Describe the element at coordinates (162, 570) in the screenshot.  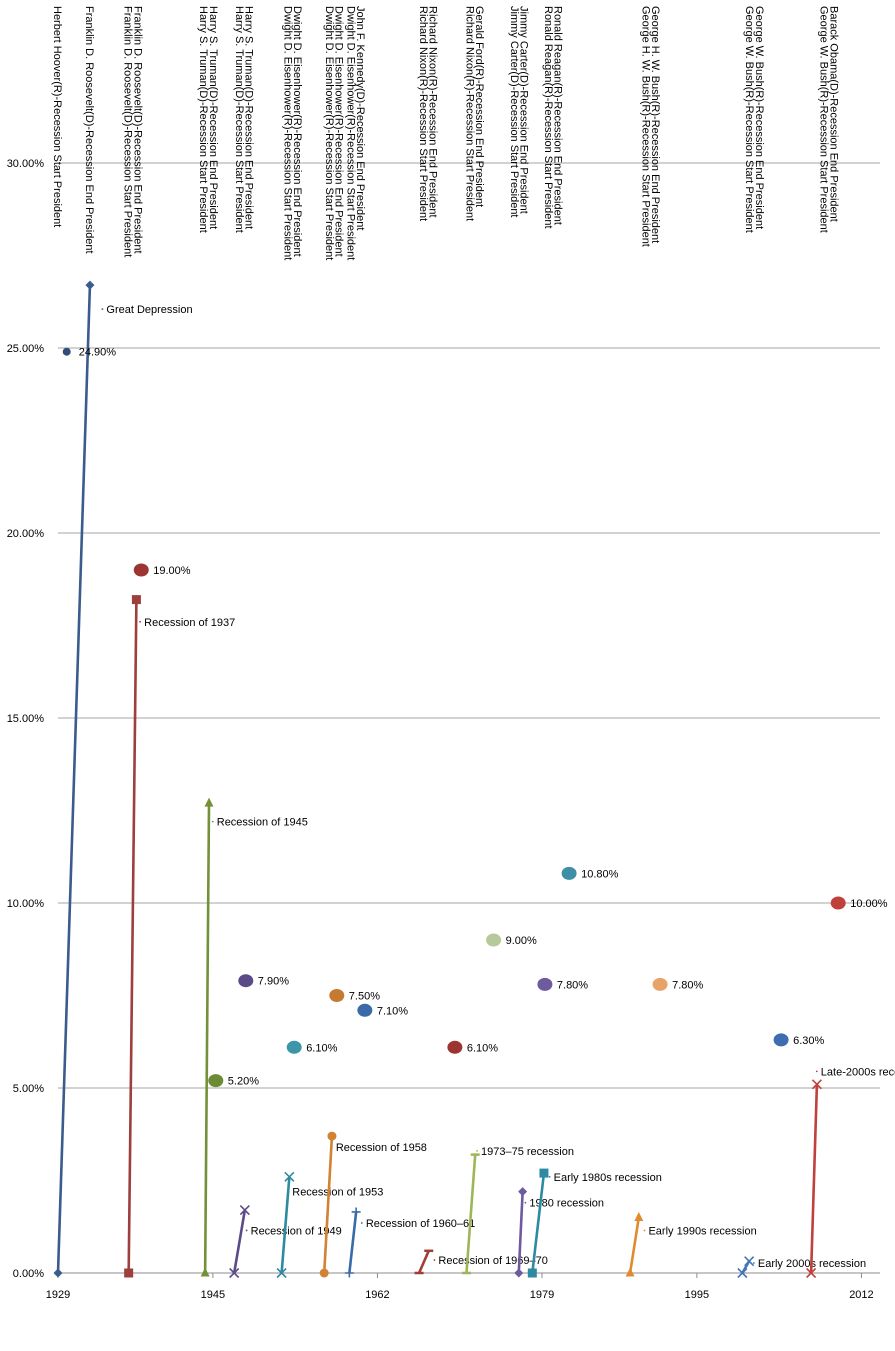
I see `peak-point: 19.00%` at that location.